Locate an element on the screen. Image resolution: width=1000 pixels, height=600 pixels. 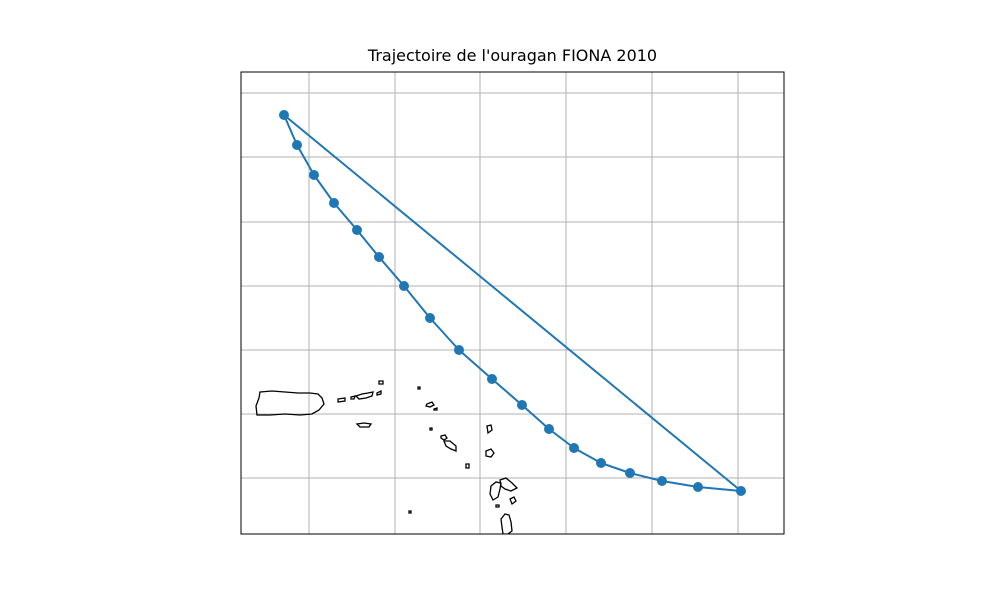
saba-coastline is located at coordinates (410, 512).